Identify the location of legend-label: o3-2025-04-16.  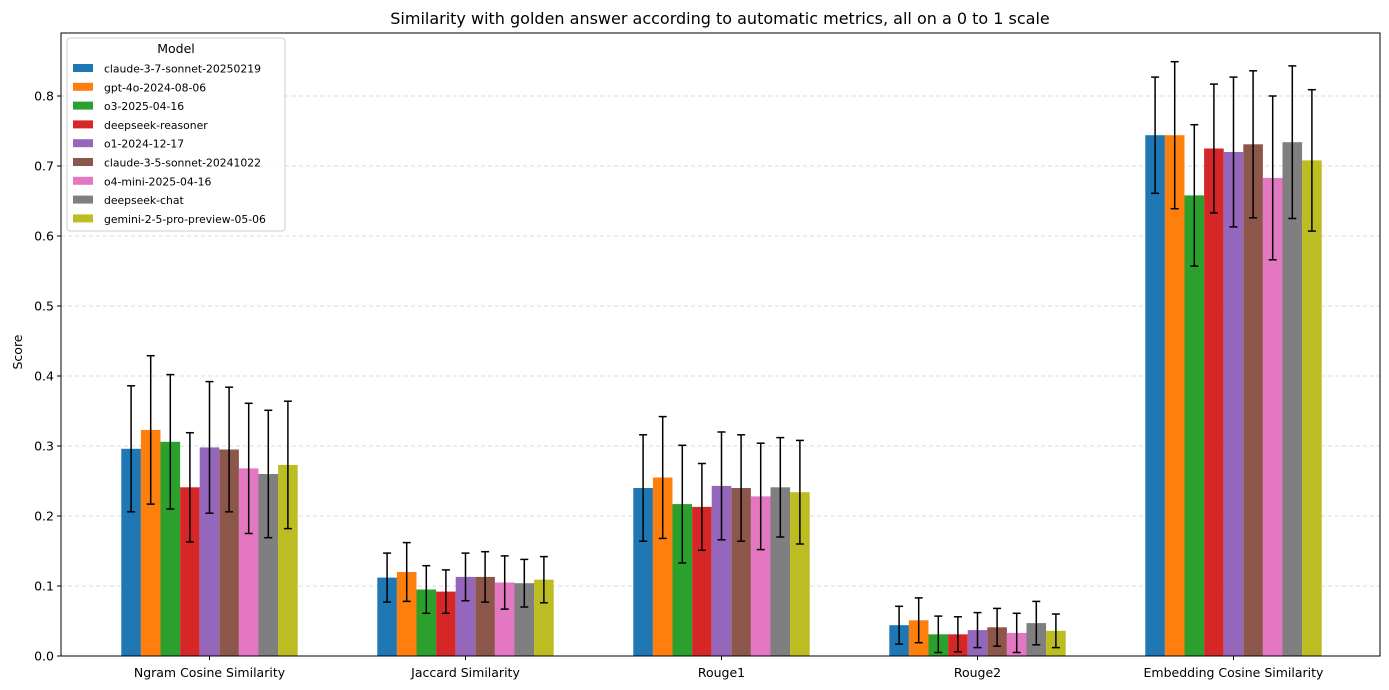
(144, 106).